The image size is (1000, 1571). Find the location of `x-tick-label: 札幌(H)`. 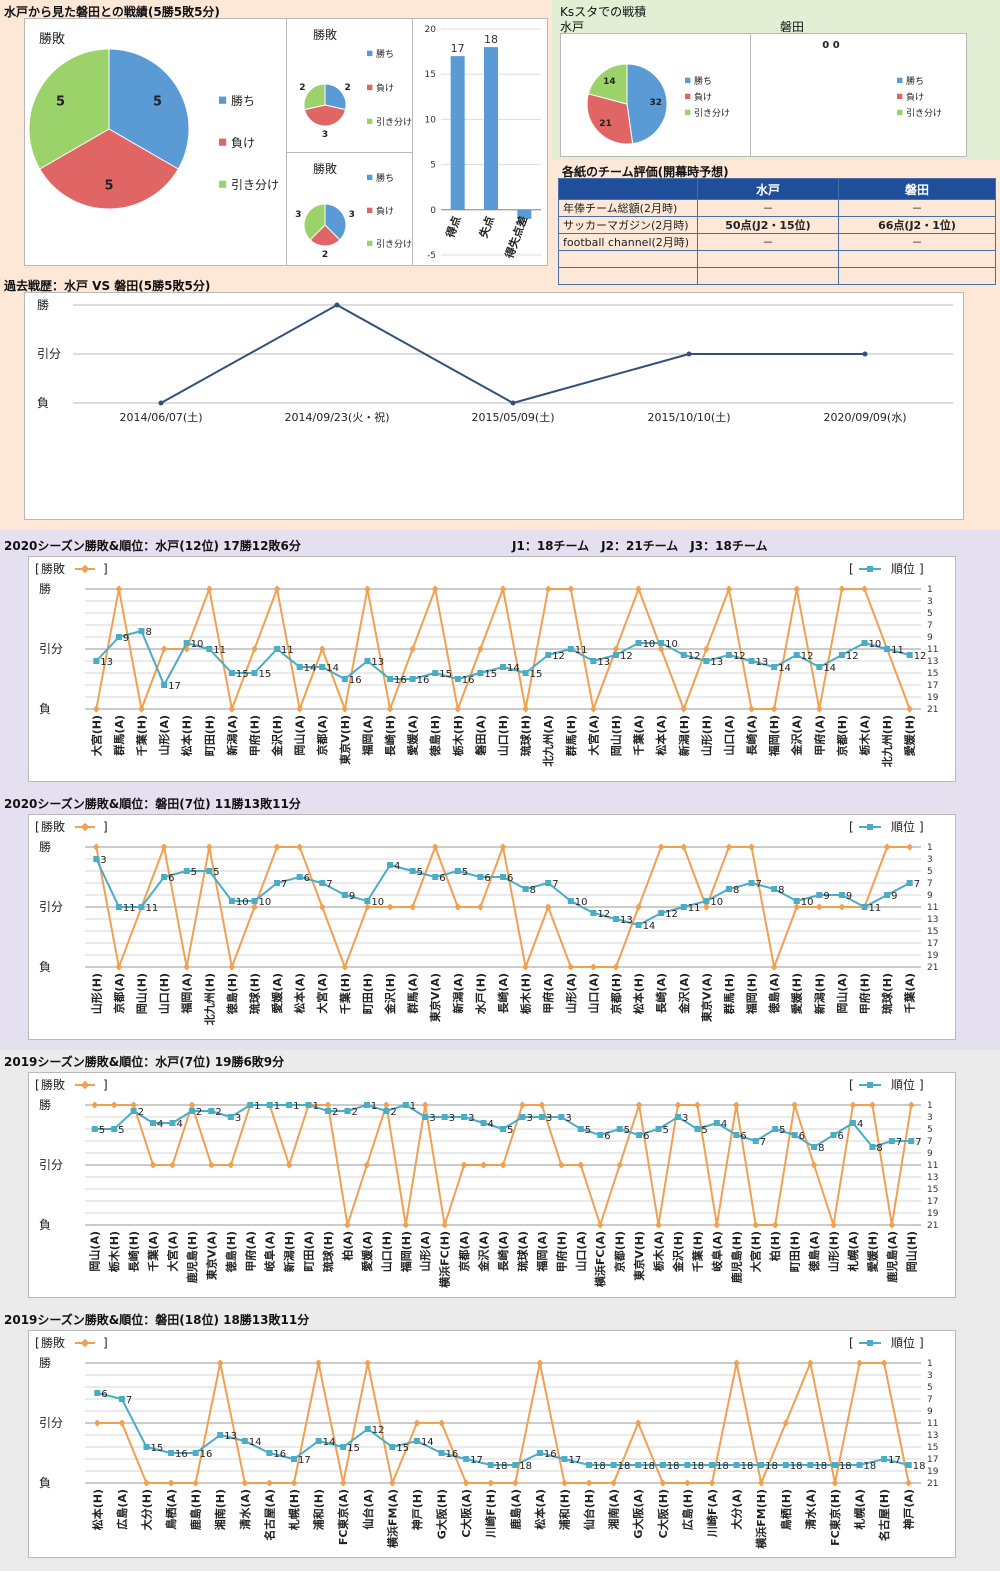

x-tick-label: 札幌(H) is located at coordinates (294, 1510).